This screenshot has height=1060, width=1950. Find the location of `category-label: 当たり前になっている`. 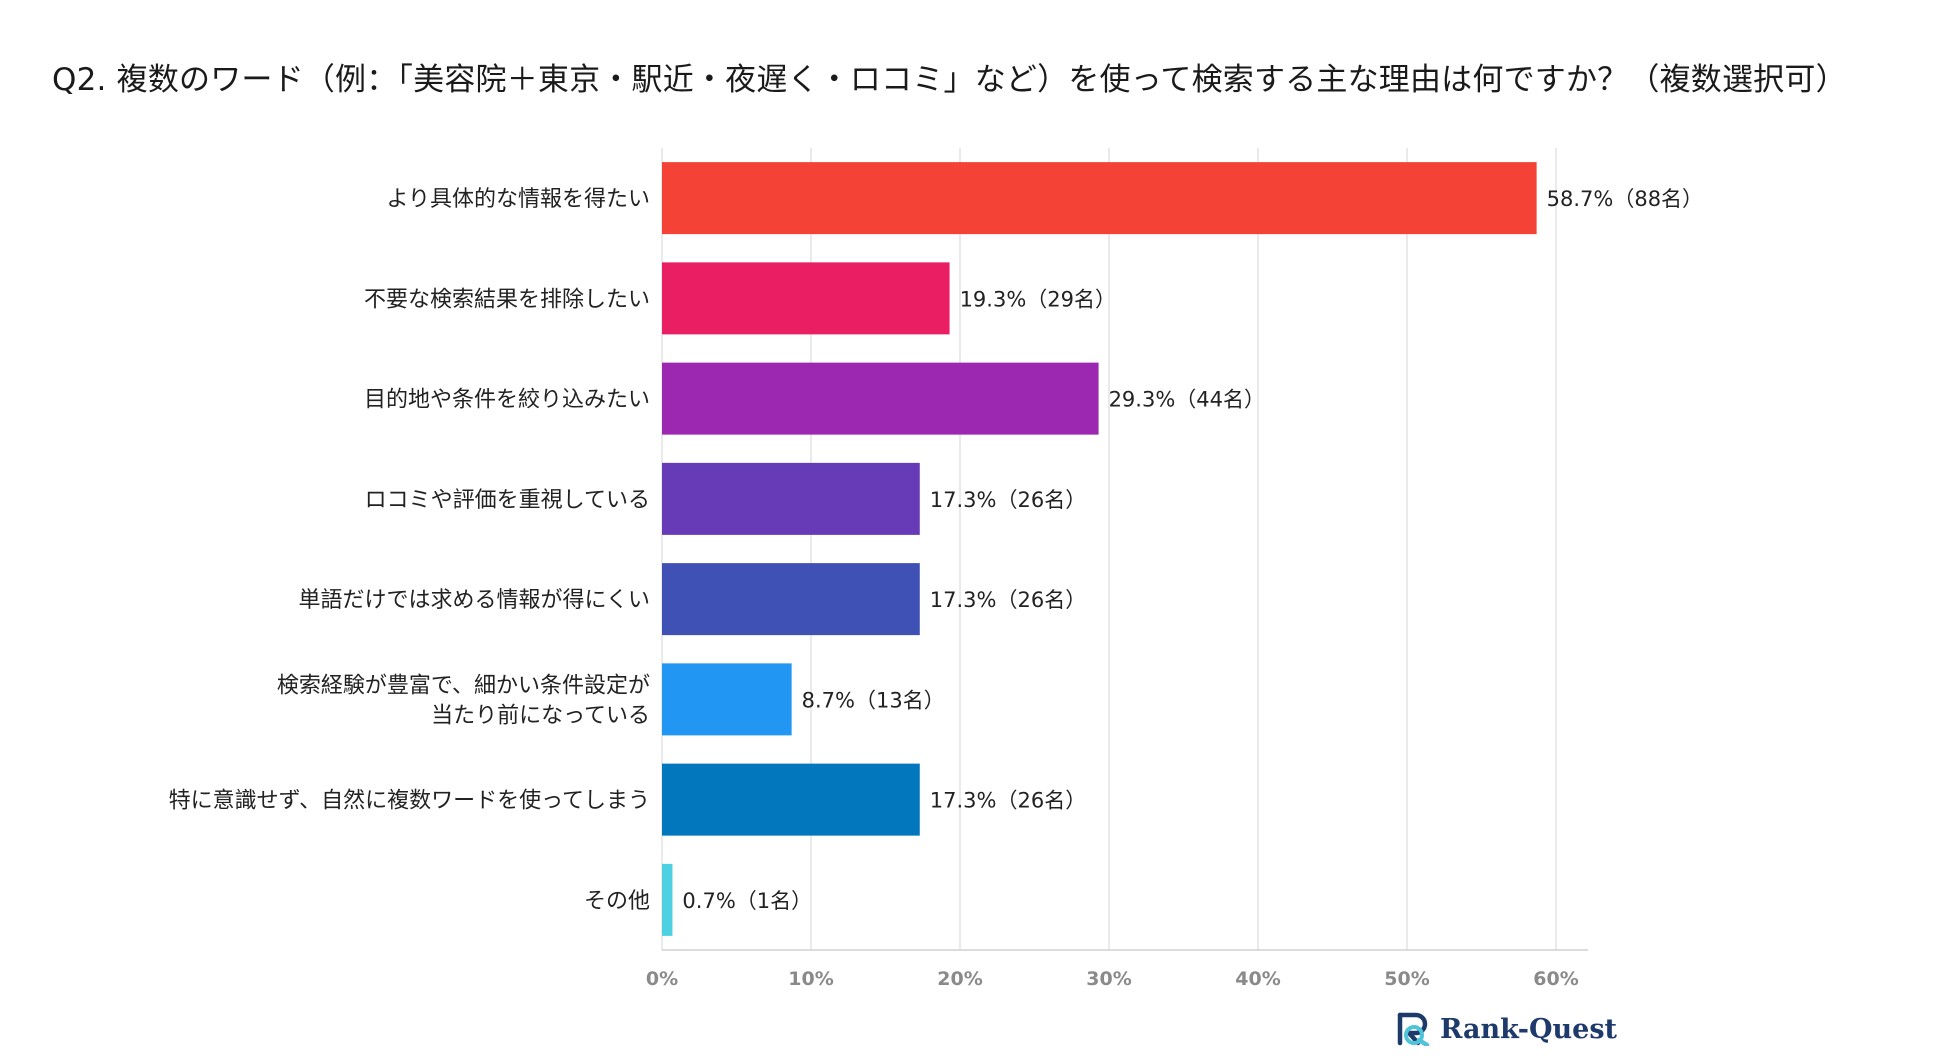

category-label: 当たり前になっている is located at coordinates (540, 715).